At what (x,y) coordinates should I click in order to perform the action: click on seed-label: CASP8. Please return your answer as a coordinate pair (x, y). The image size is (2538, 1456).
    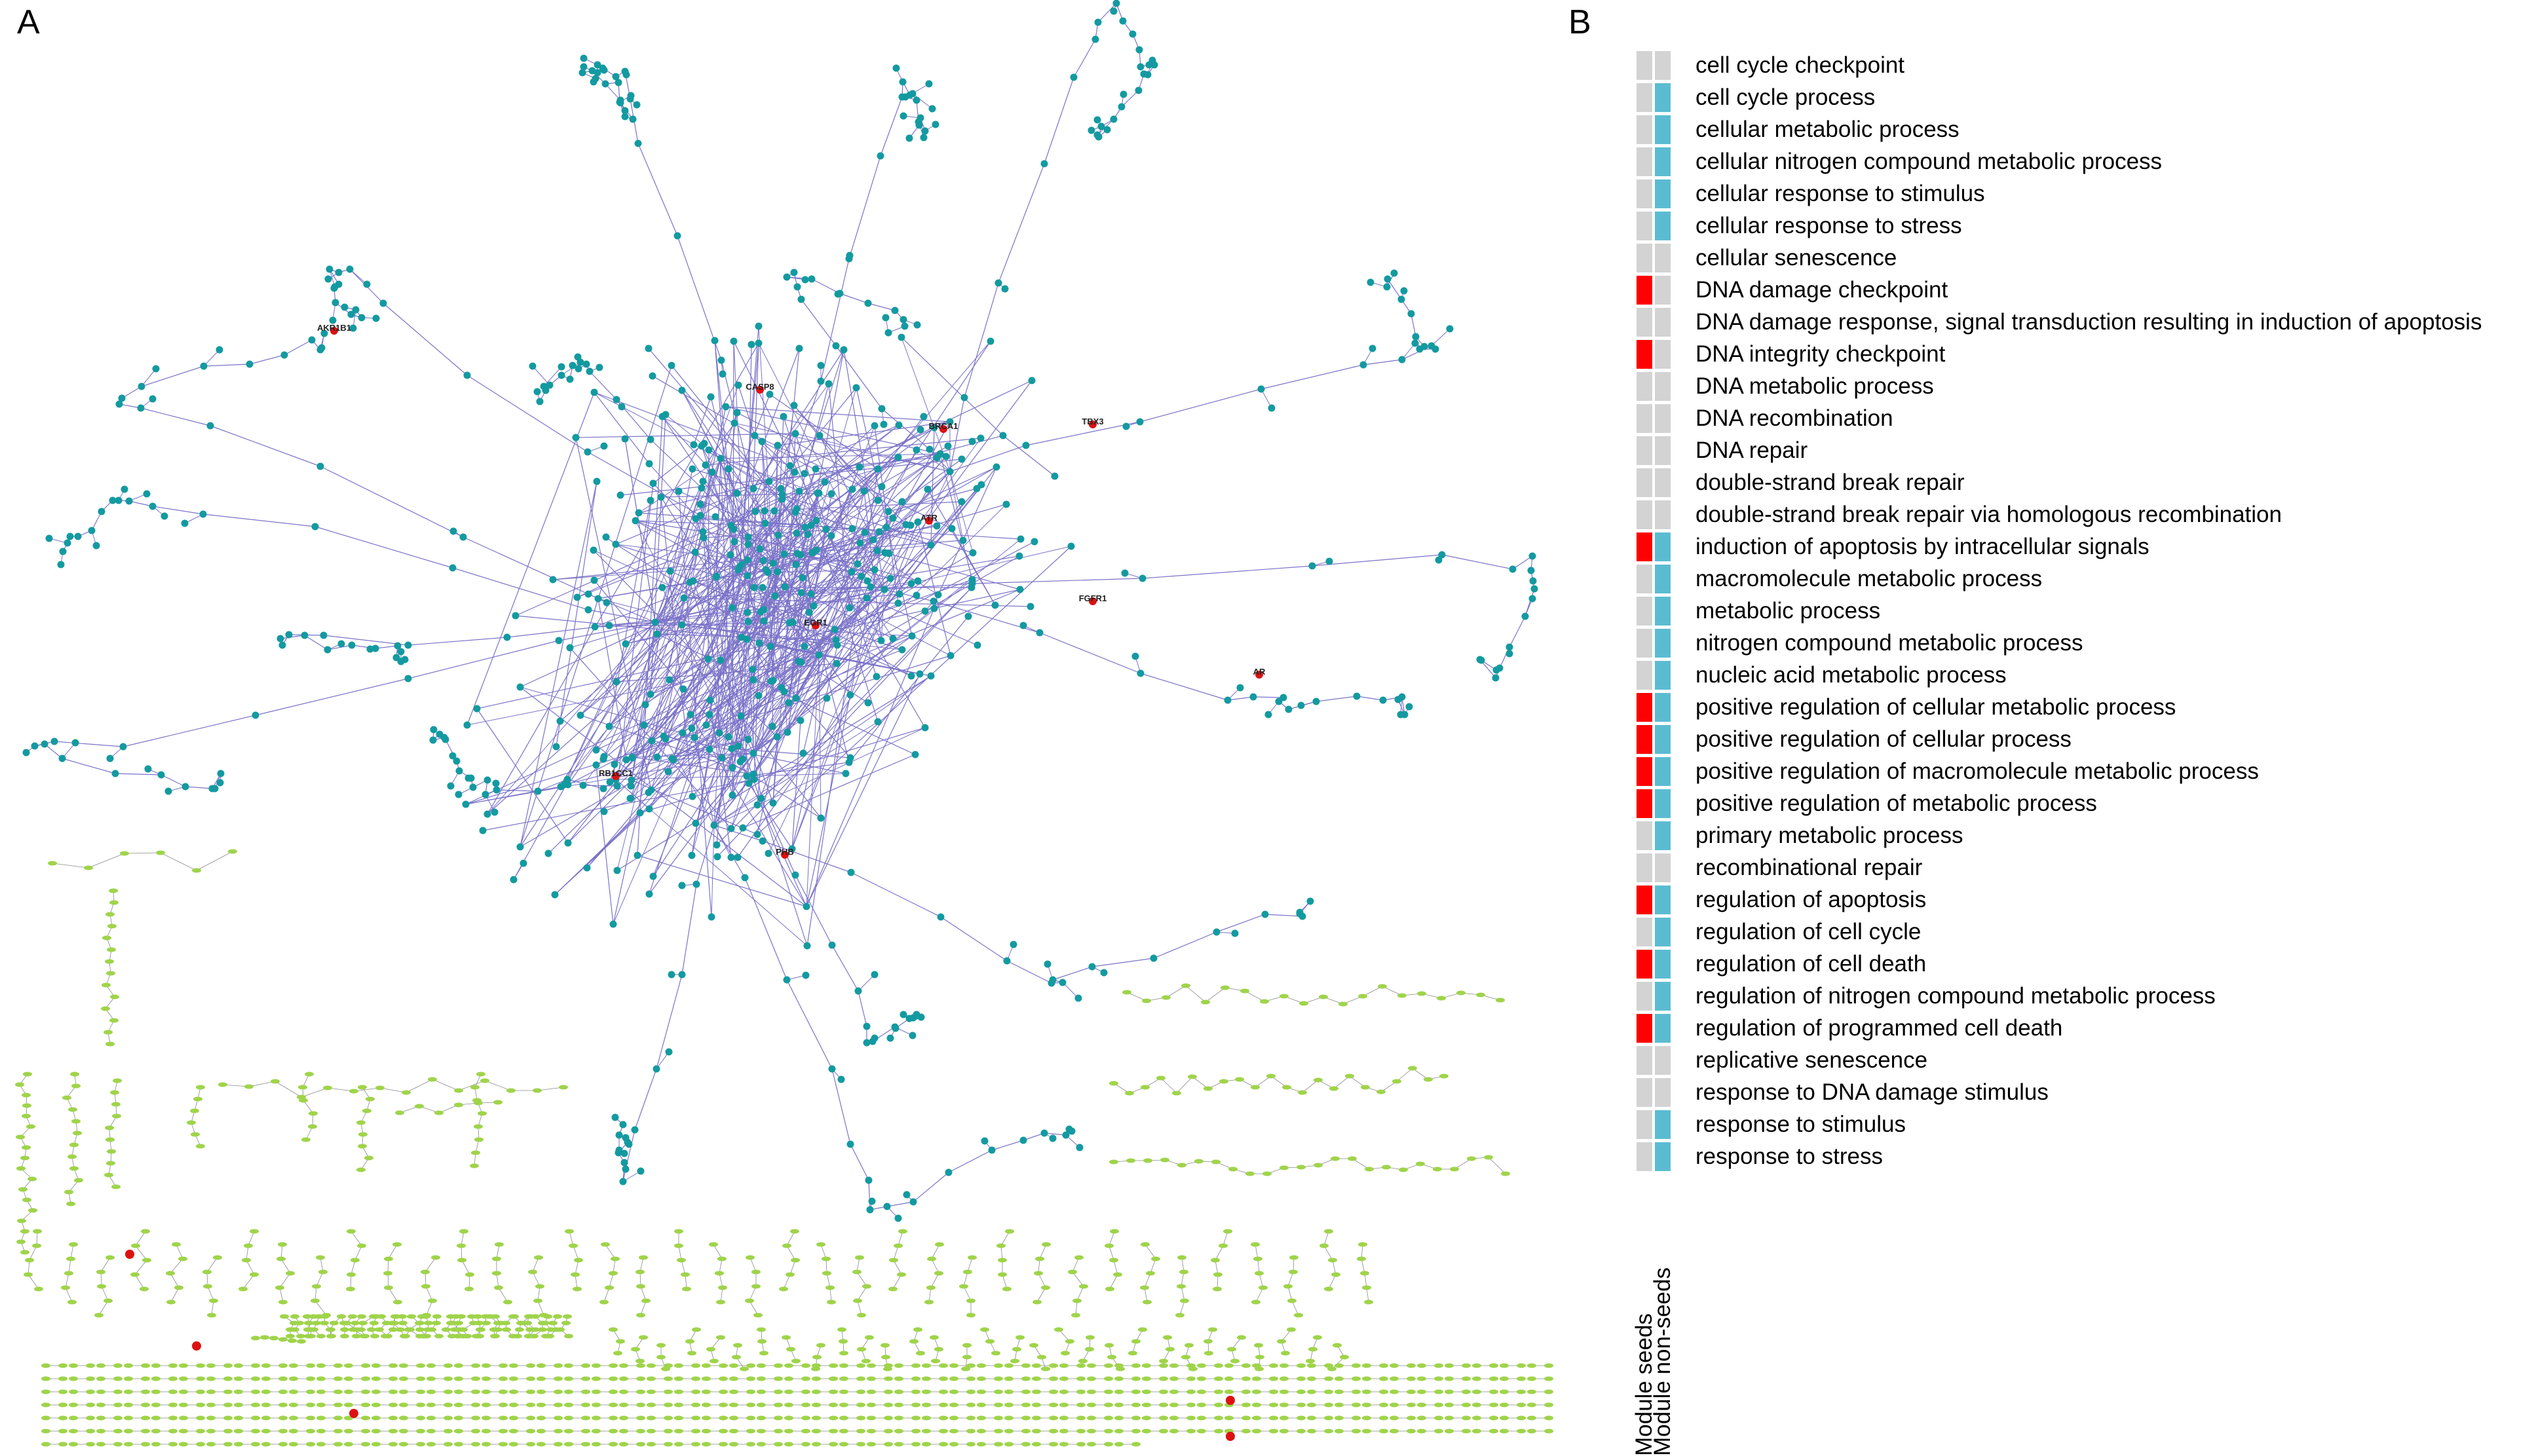
    Looking at the image, I should click on (760, 387).